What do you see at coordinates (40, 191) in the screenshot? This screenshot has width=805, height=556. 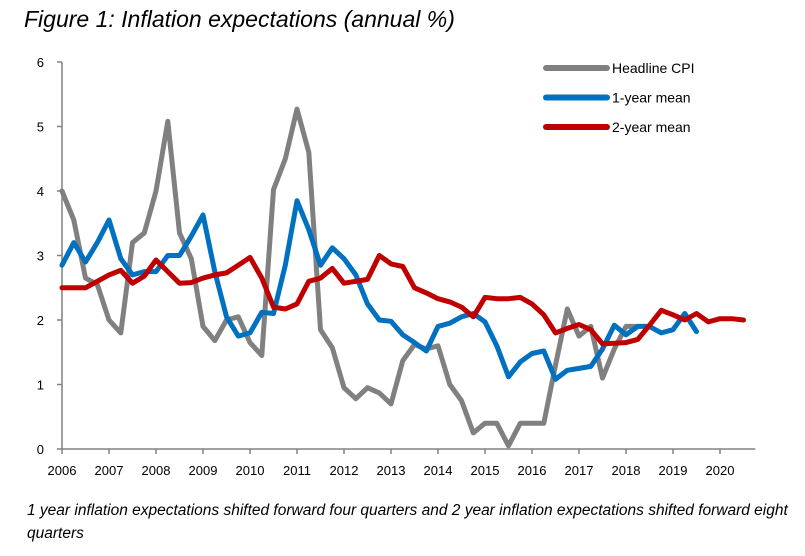 I see `y-tick-label: 4` at bounding box center [40, 191].